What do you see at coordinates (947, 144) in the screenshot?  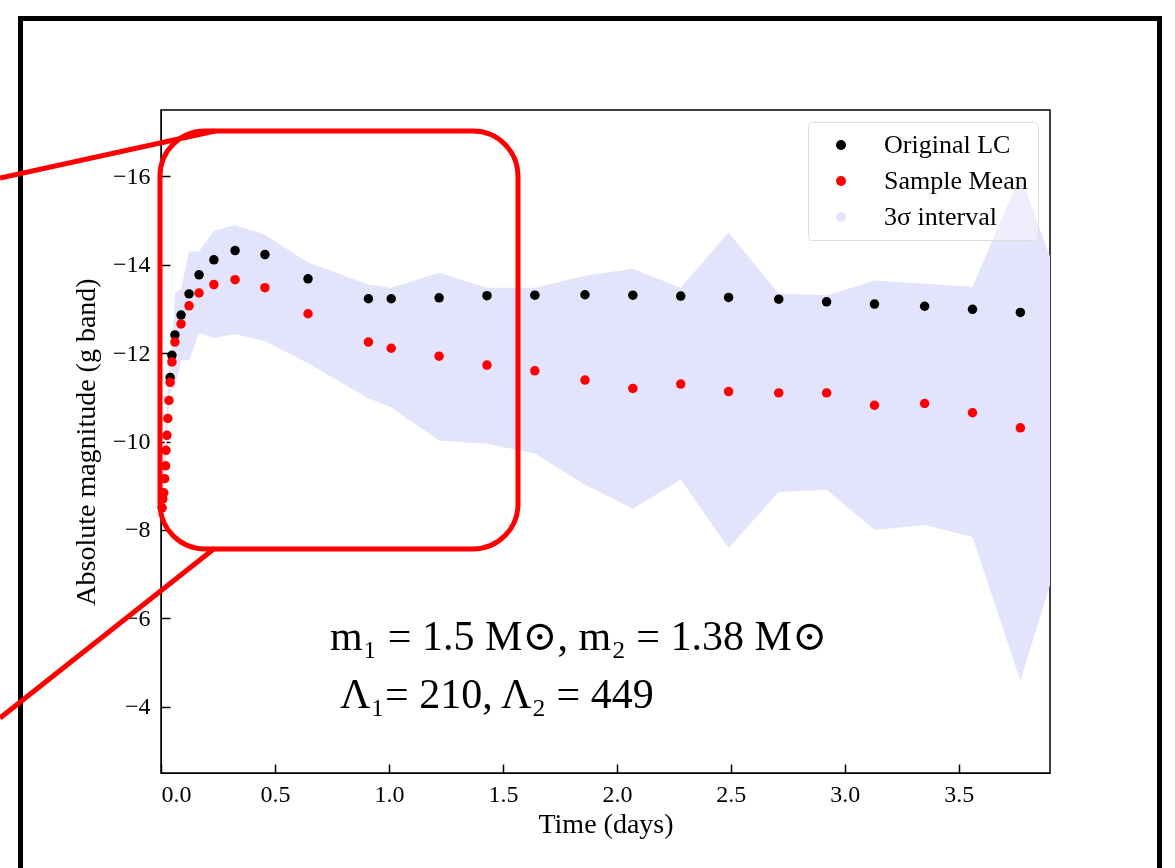 I see `legend-label: Original LC` at bounding box center [947, 144].